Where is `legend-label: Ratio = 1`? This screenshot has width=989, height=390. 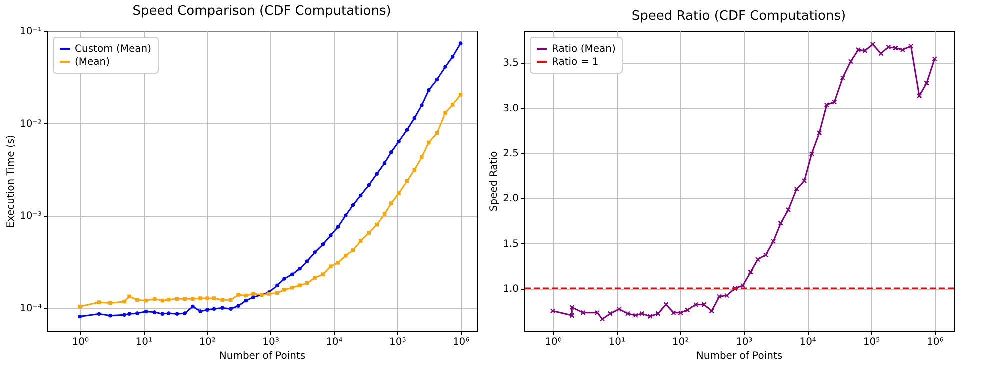 legend-label: Ratio = 1 is located at coordinates (575, 62).